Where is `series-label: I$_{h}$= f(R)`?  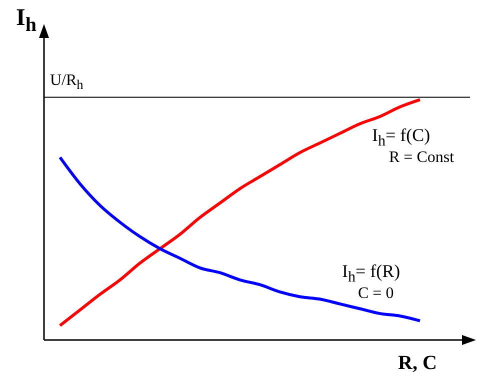
series-label: I$_{h}$= f(R) is located at coordinates (371, 273).